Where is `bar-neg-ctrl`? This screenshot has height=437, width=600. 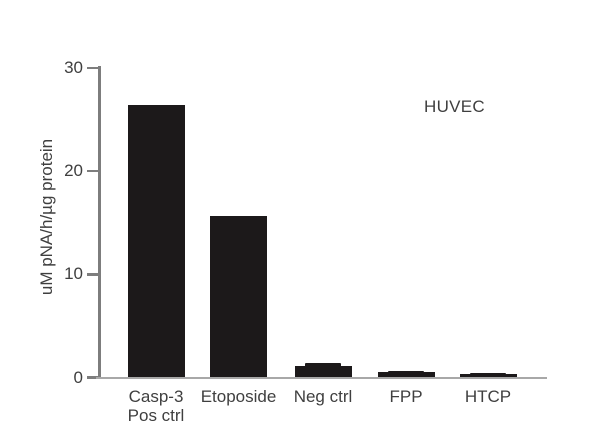
bar-neg-ctrl is located at coordinates (323, 372).